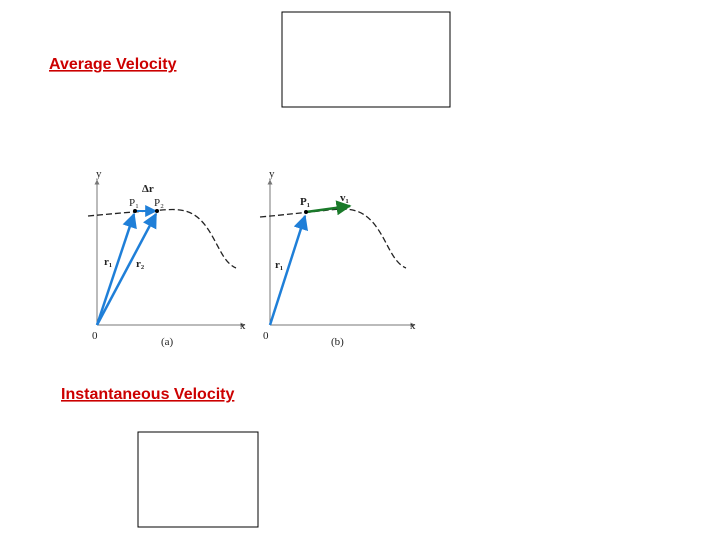 This screenshot has width=720, height=540. What do you see at coordinates (147, 394) in the screenshot?
I see `heading: Instantaneous Velocity` at bounding box center [147, 394].